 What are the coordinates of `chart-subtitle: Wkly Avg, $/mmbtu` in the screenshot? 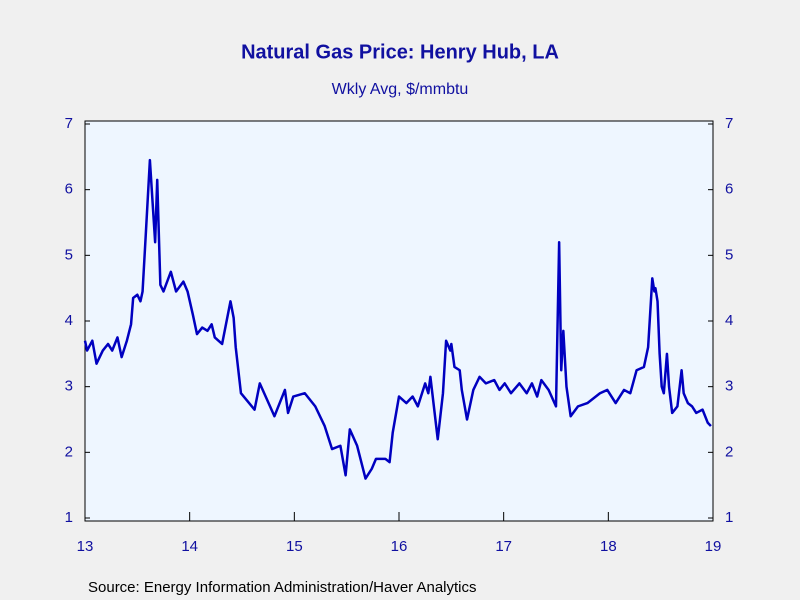 It's located at (400, 89).